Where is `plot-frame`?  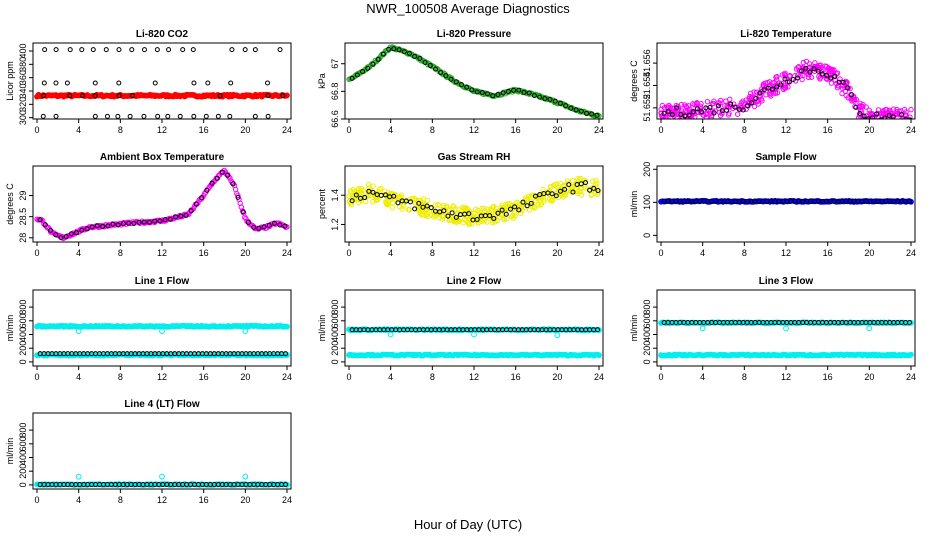 plot-frame is located at coordinates (162, 451).